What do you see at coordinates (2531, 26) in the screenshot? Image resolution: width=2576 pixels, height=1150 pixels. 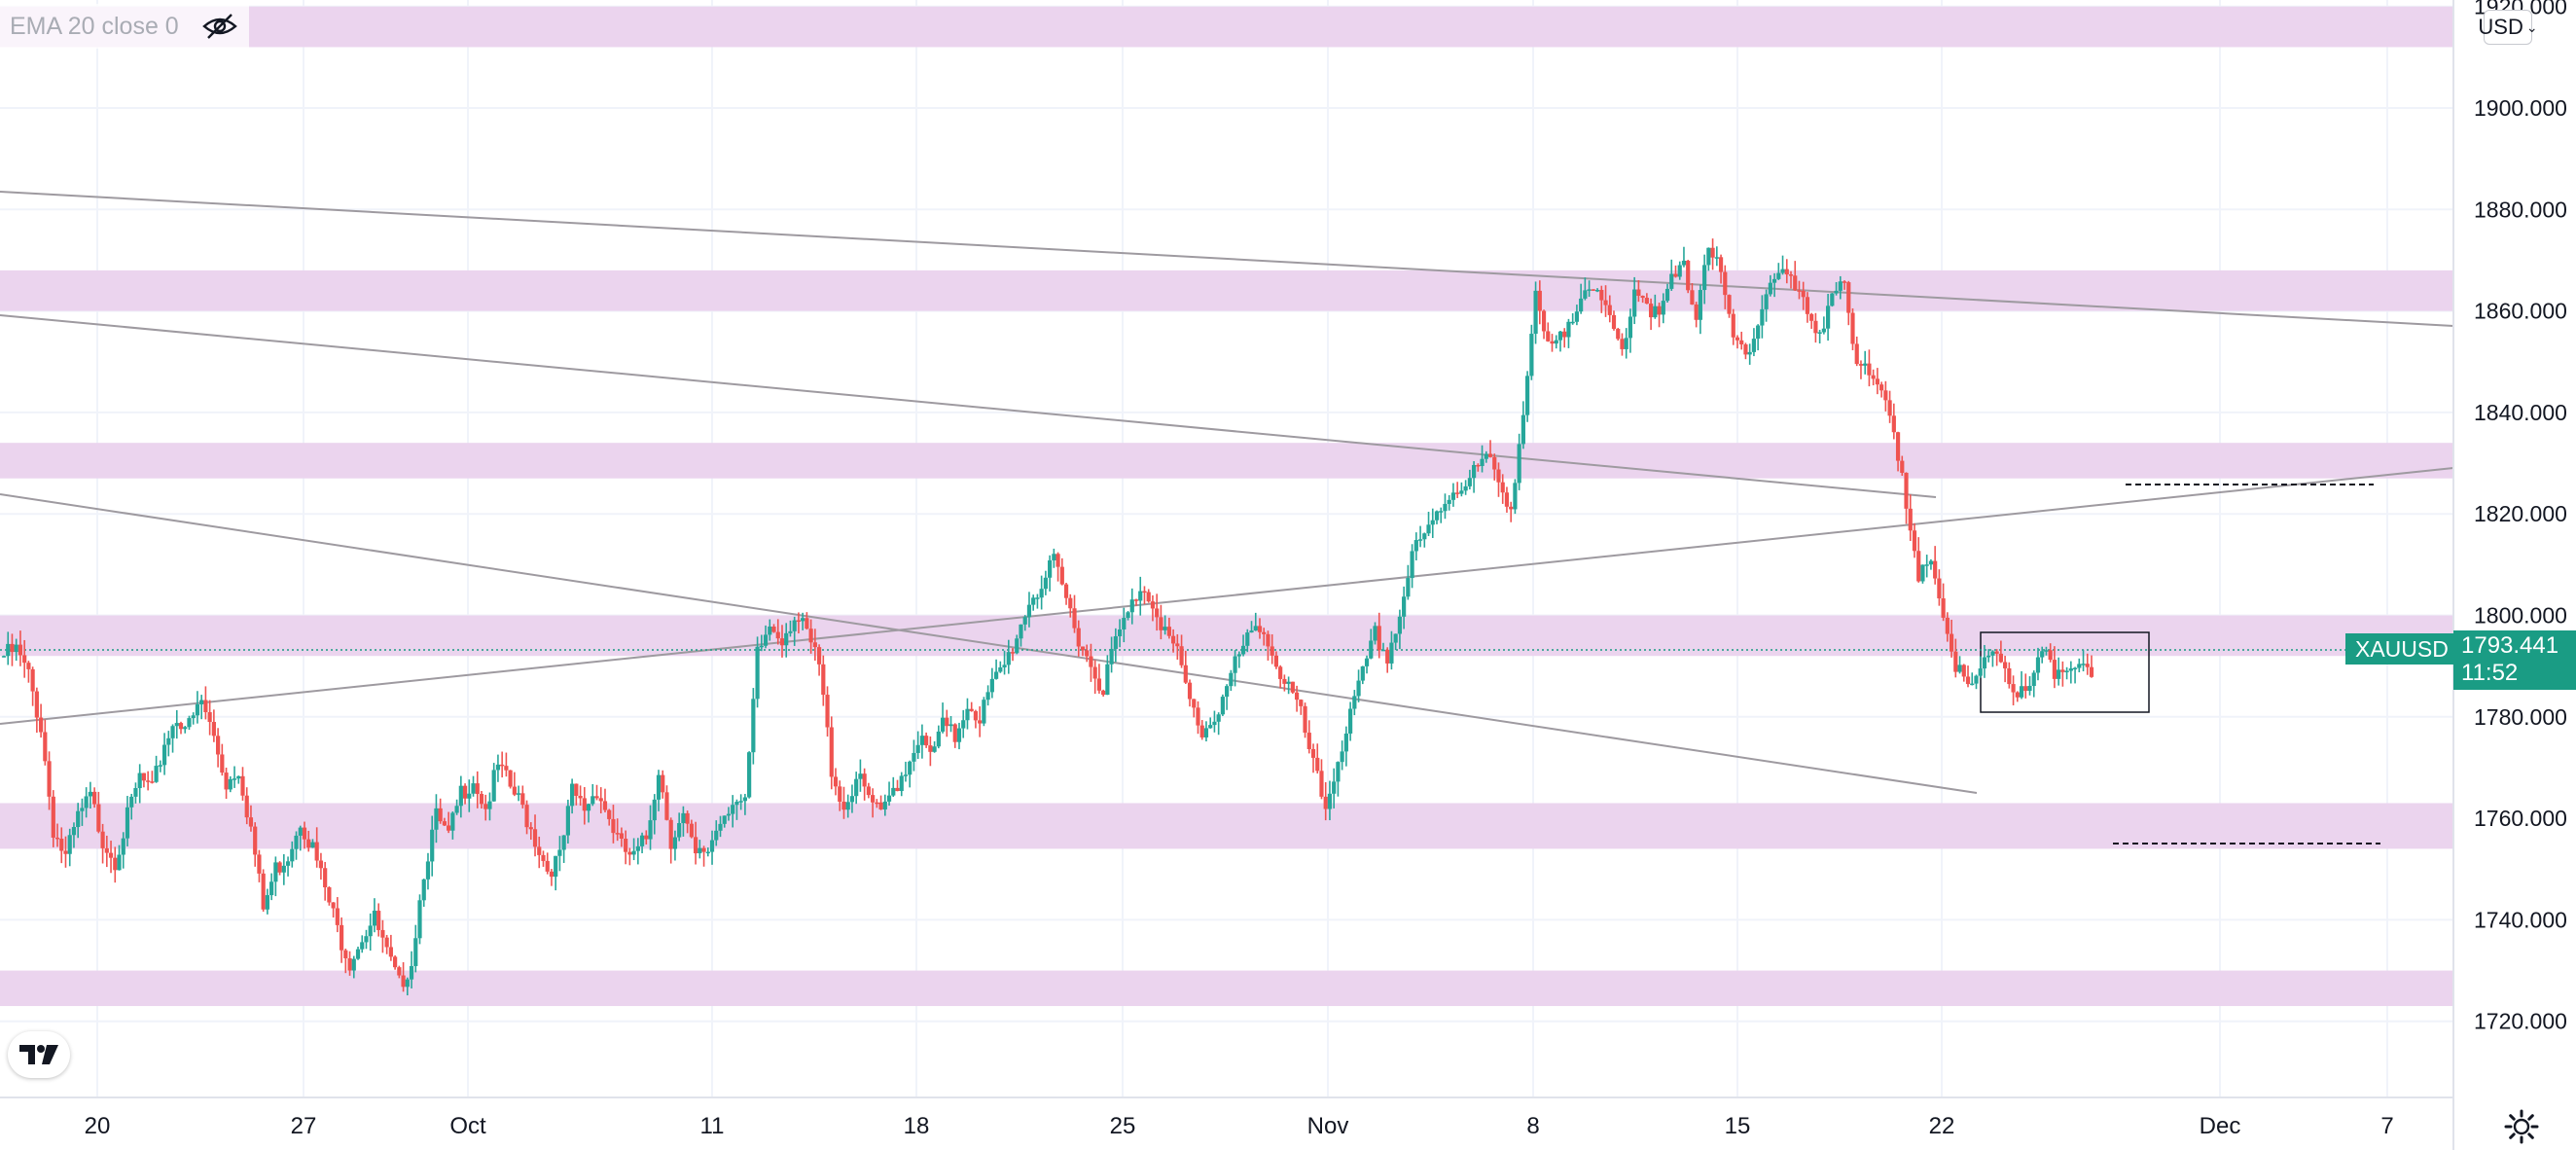 I see `chevron-down-icon: ⌄` at bounding box center [2531, 26].